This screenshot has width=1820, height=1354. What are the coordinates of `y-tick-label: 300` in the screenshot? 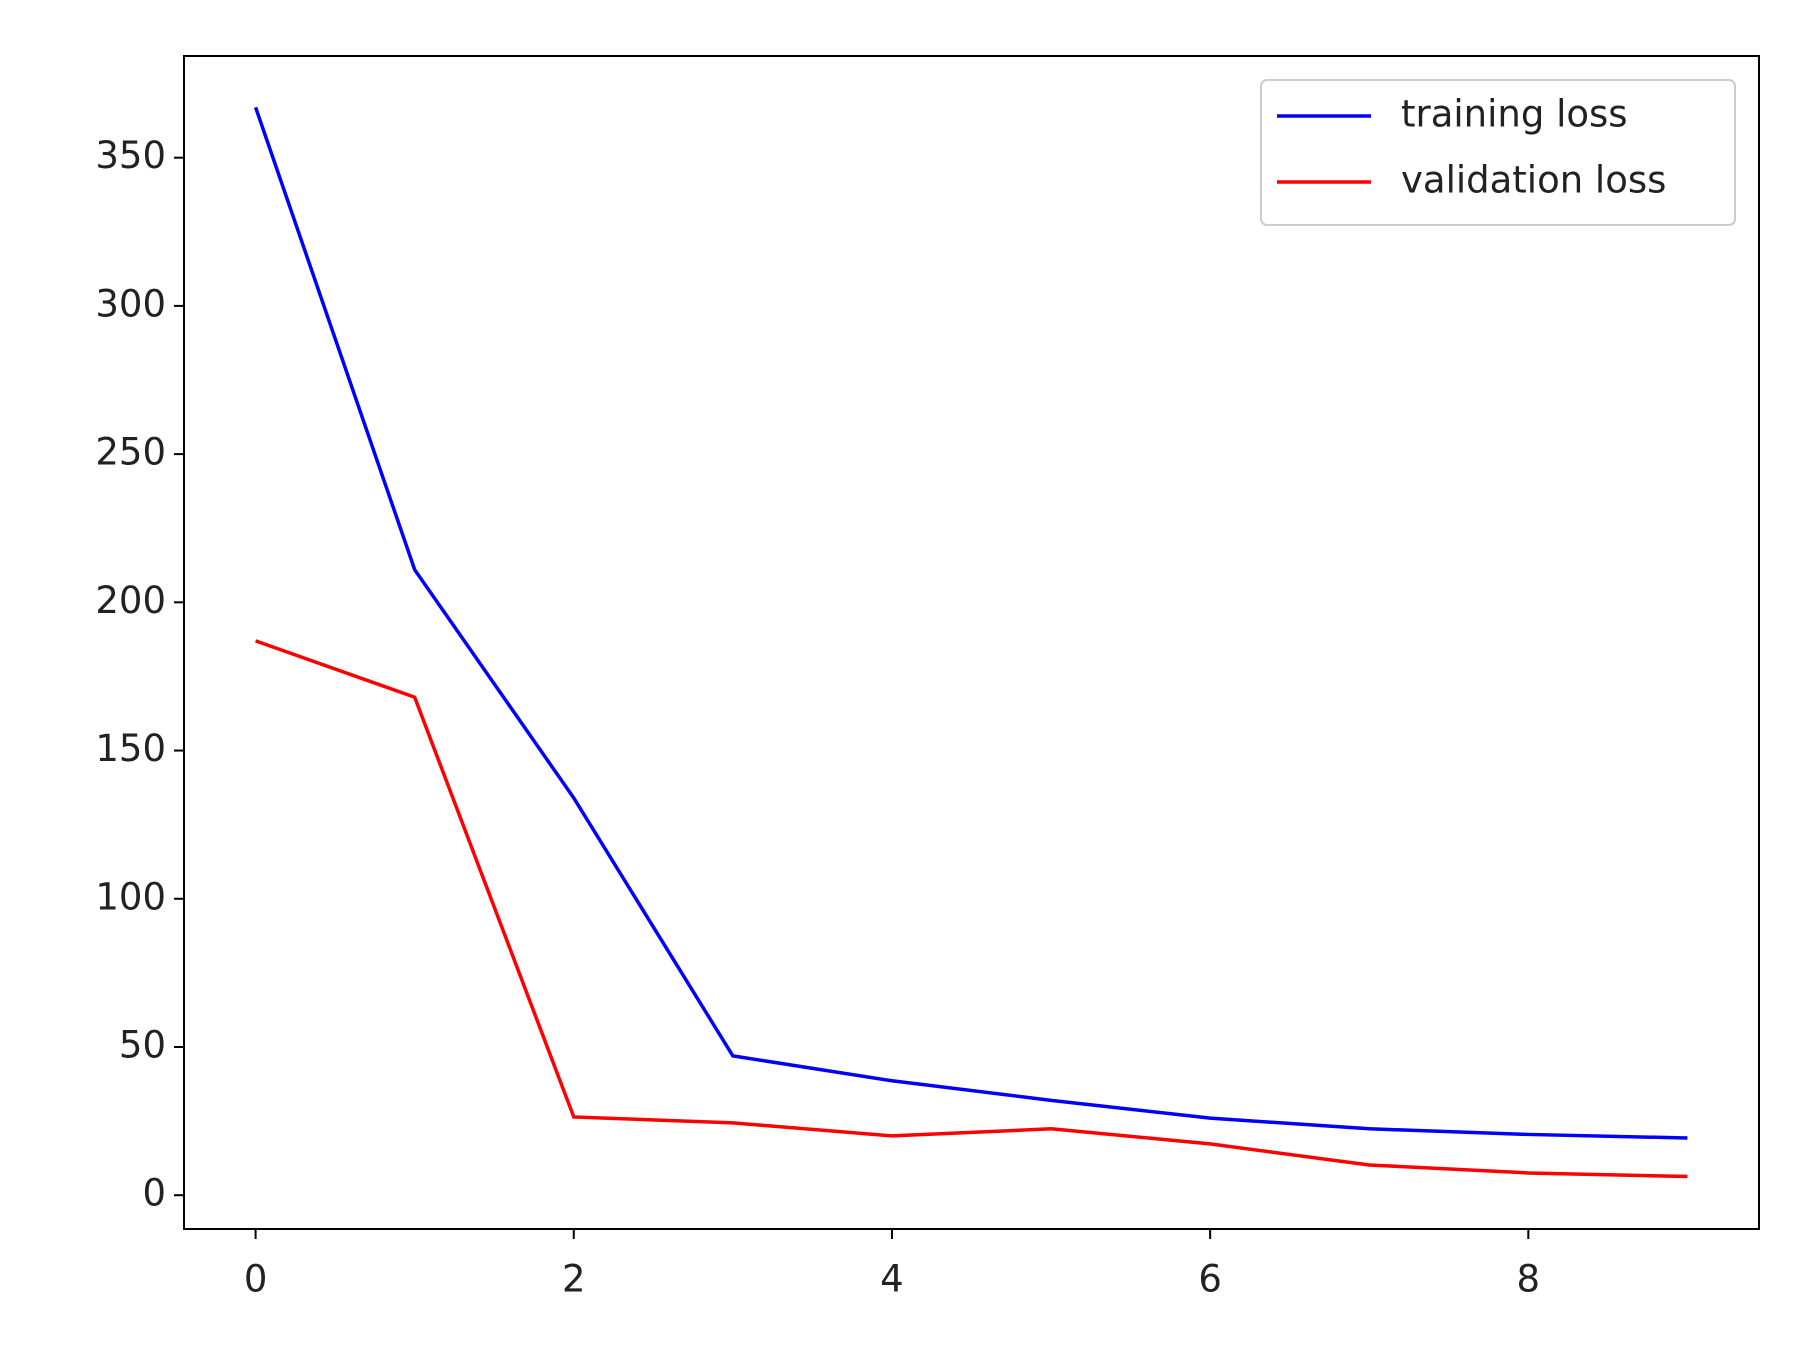 It's located at (130, 303).